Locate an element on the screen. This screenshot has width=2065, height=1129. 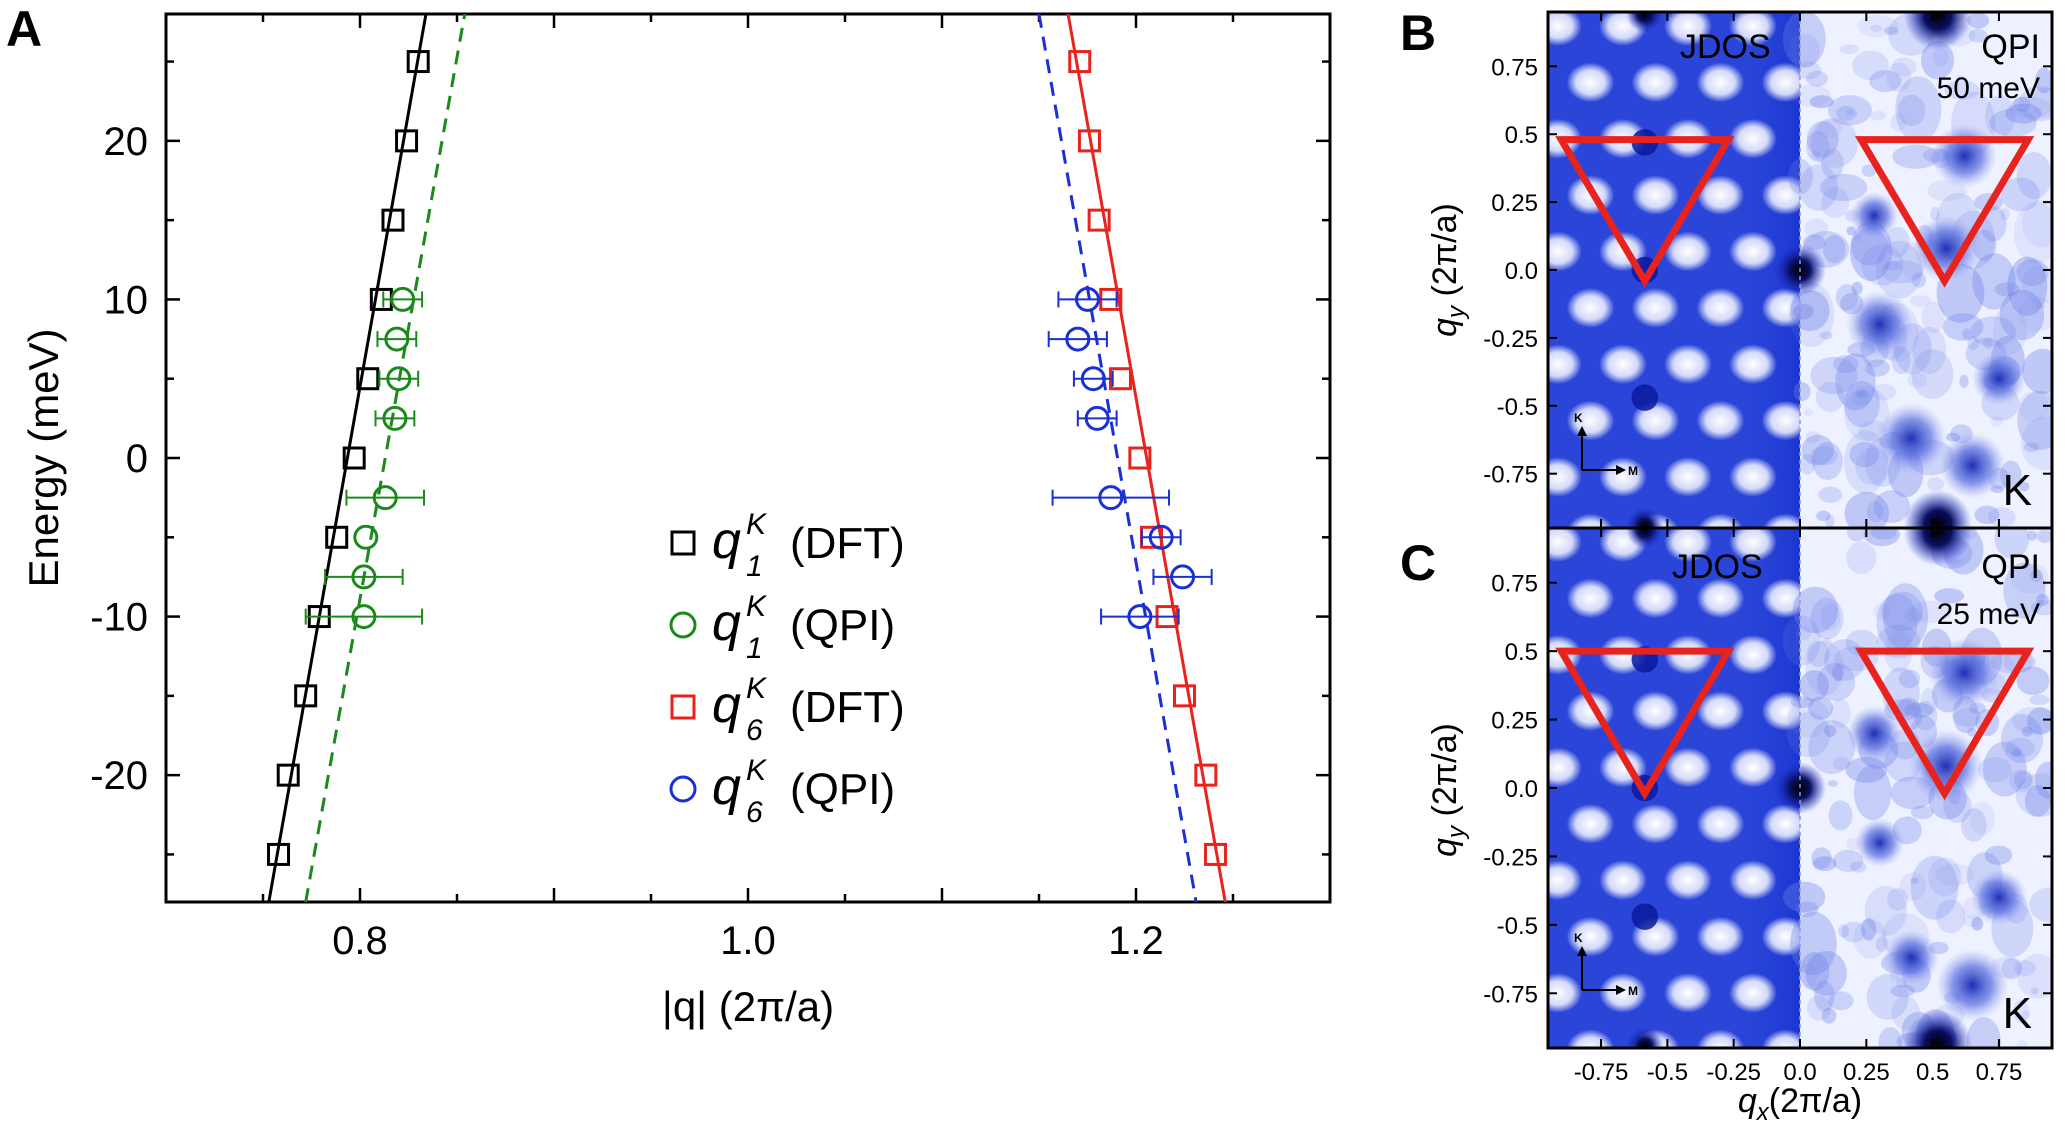
legend-marker-square is located at coordinates (683, 543).